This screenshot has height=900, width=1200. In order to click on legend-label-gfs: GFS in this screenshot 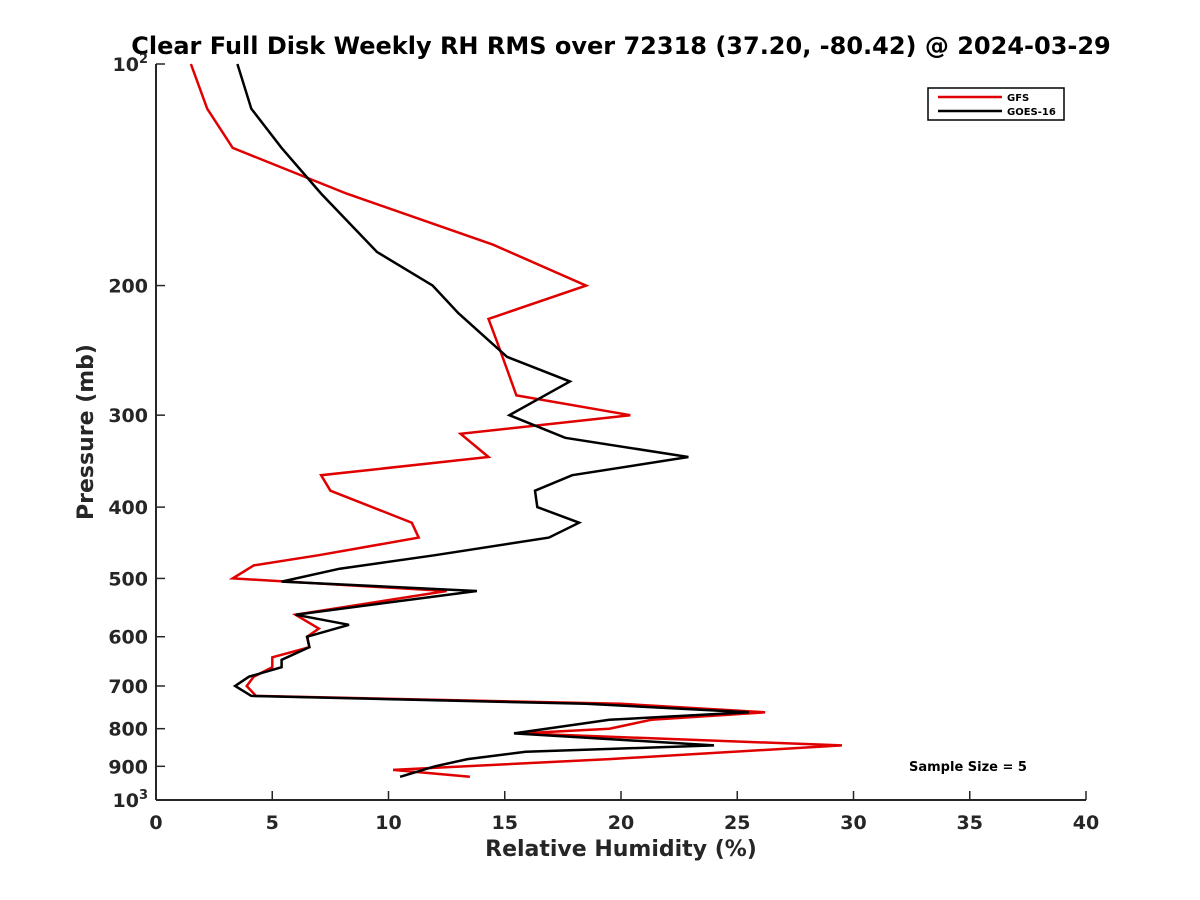, I will do `click(1018, 98)`.